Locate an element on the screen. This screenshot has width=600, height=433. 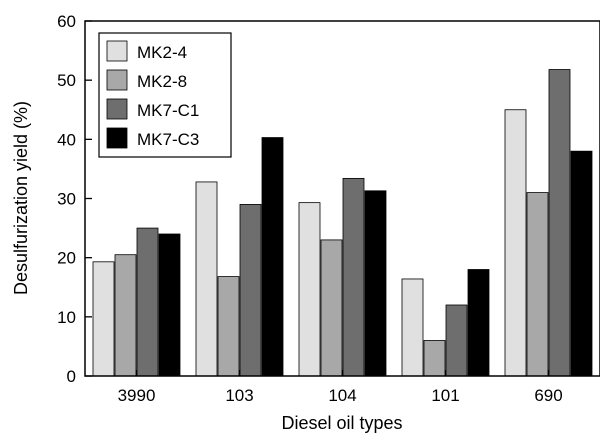
x-tick-label: 3990 is located at coordinates (137, 395).